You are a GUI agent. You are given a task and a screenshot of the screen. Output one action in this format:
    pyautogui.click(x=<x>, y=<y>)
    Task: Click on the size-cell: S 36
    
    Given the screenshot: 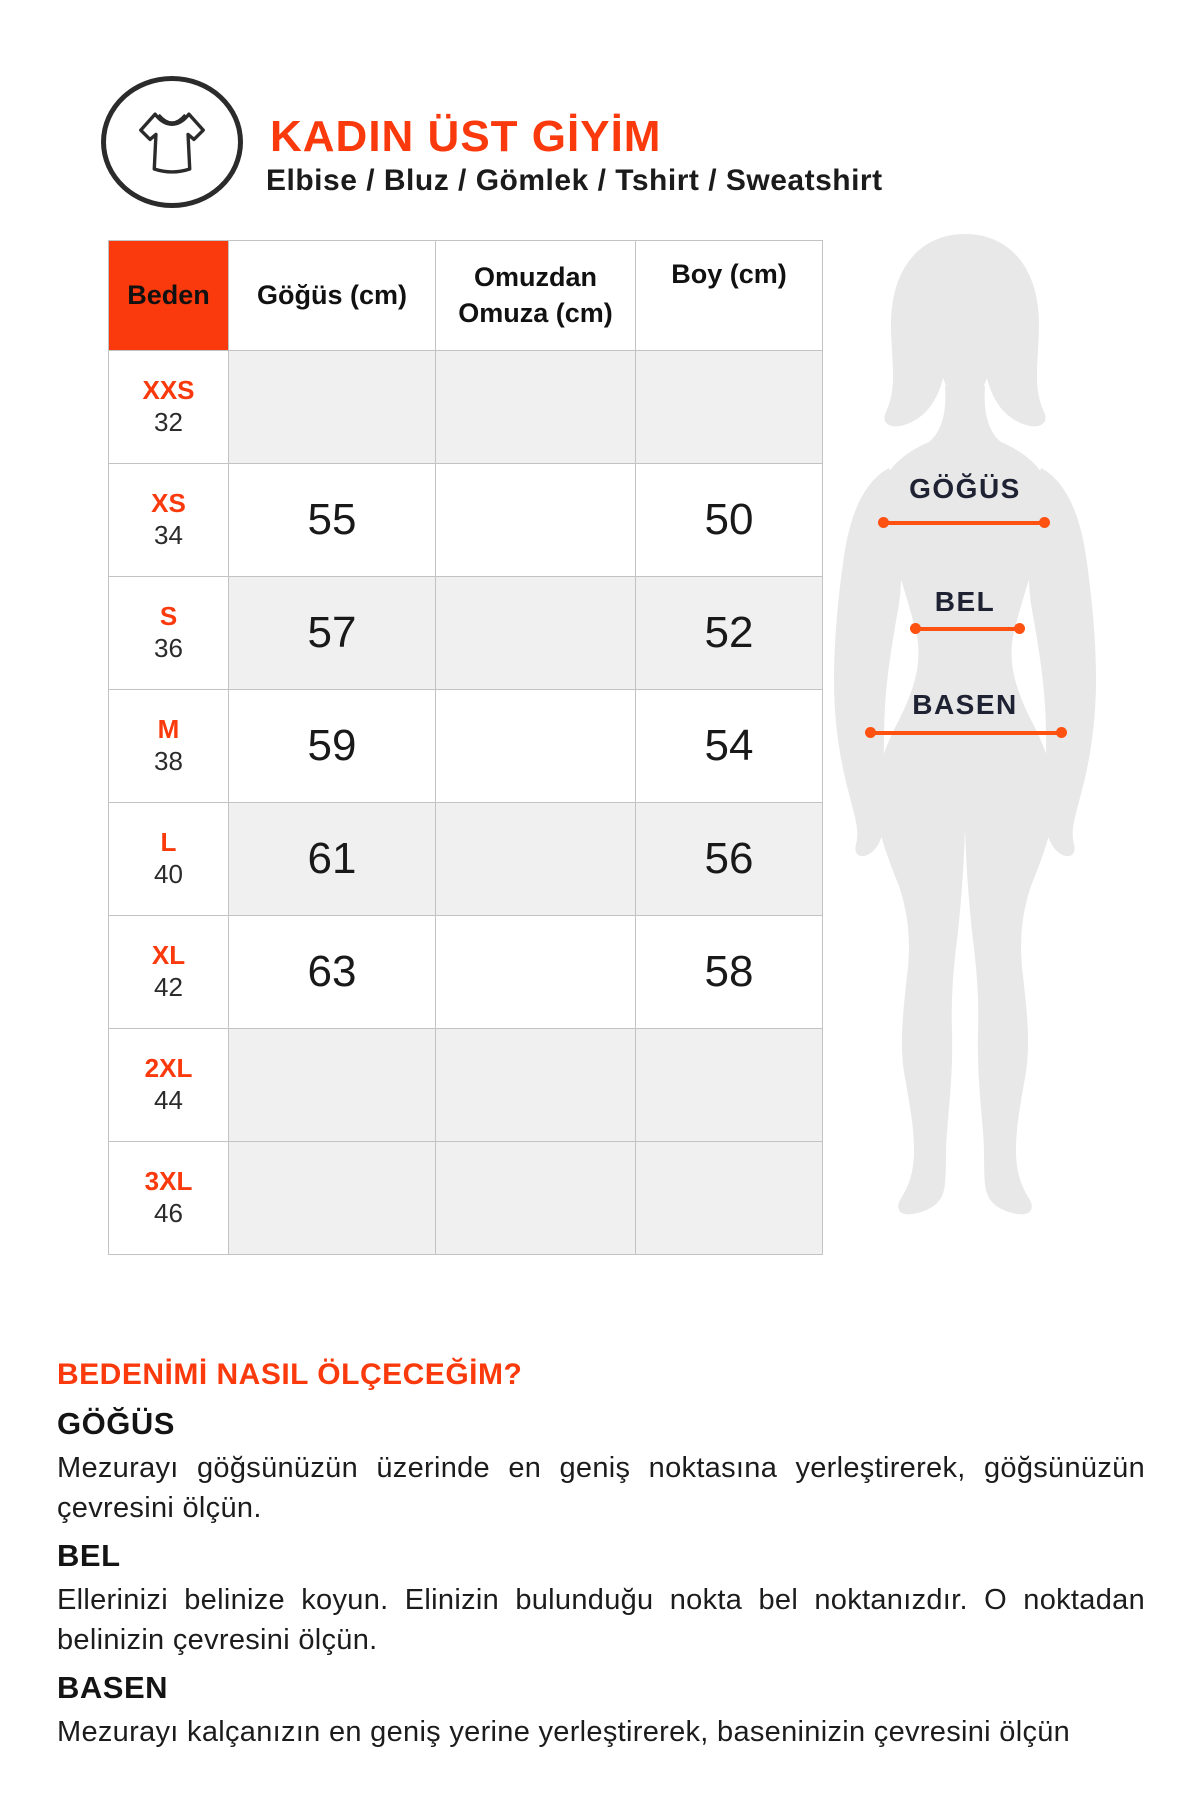 What is the action you would take?
    pyautogui.click(x=168, y=633)
    